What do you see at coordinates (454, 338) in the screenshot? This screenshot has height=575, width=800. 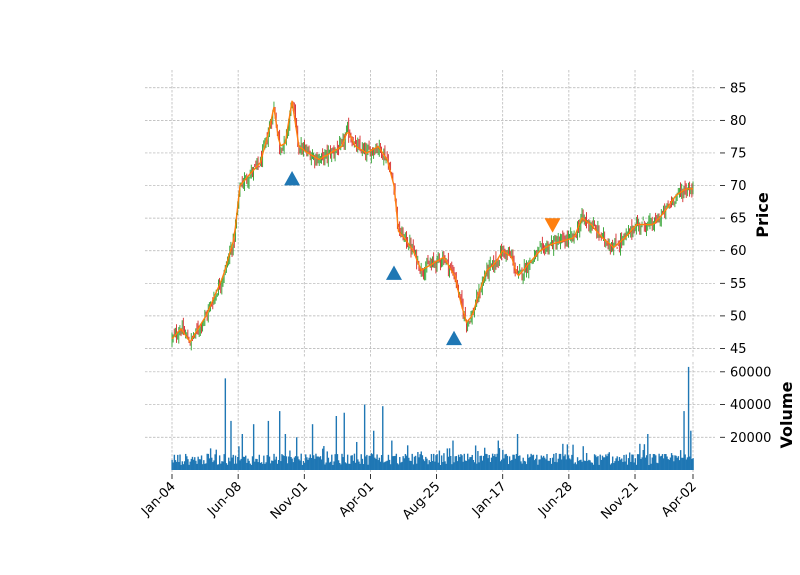 I see `buy-marker` at bounding box center [454, 338].